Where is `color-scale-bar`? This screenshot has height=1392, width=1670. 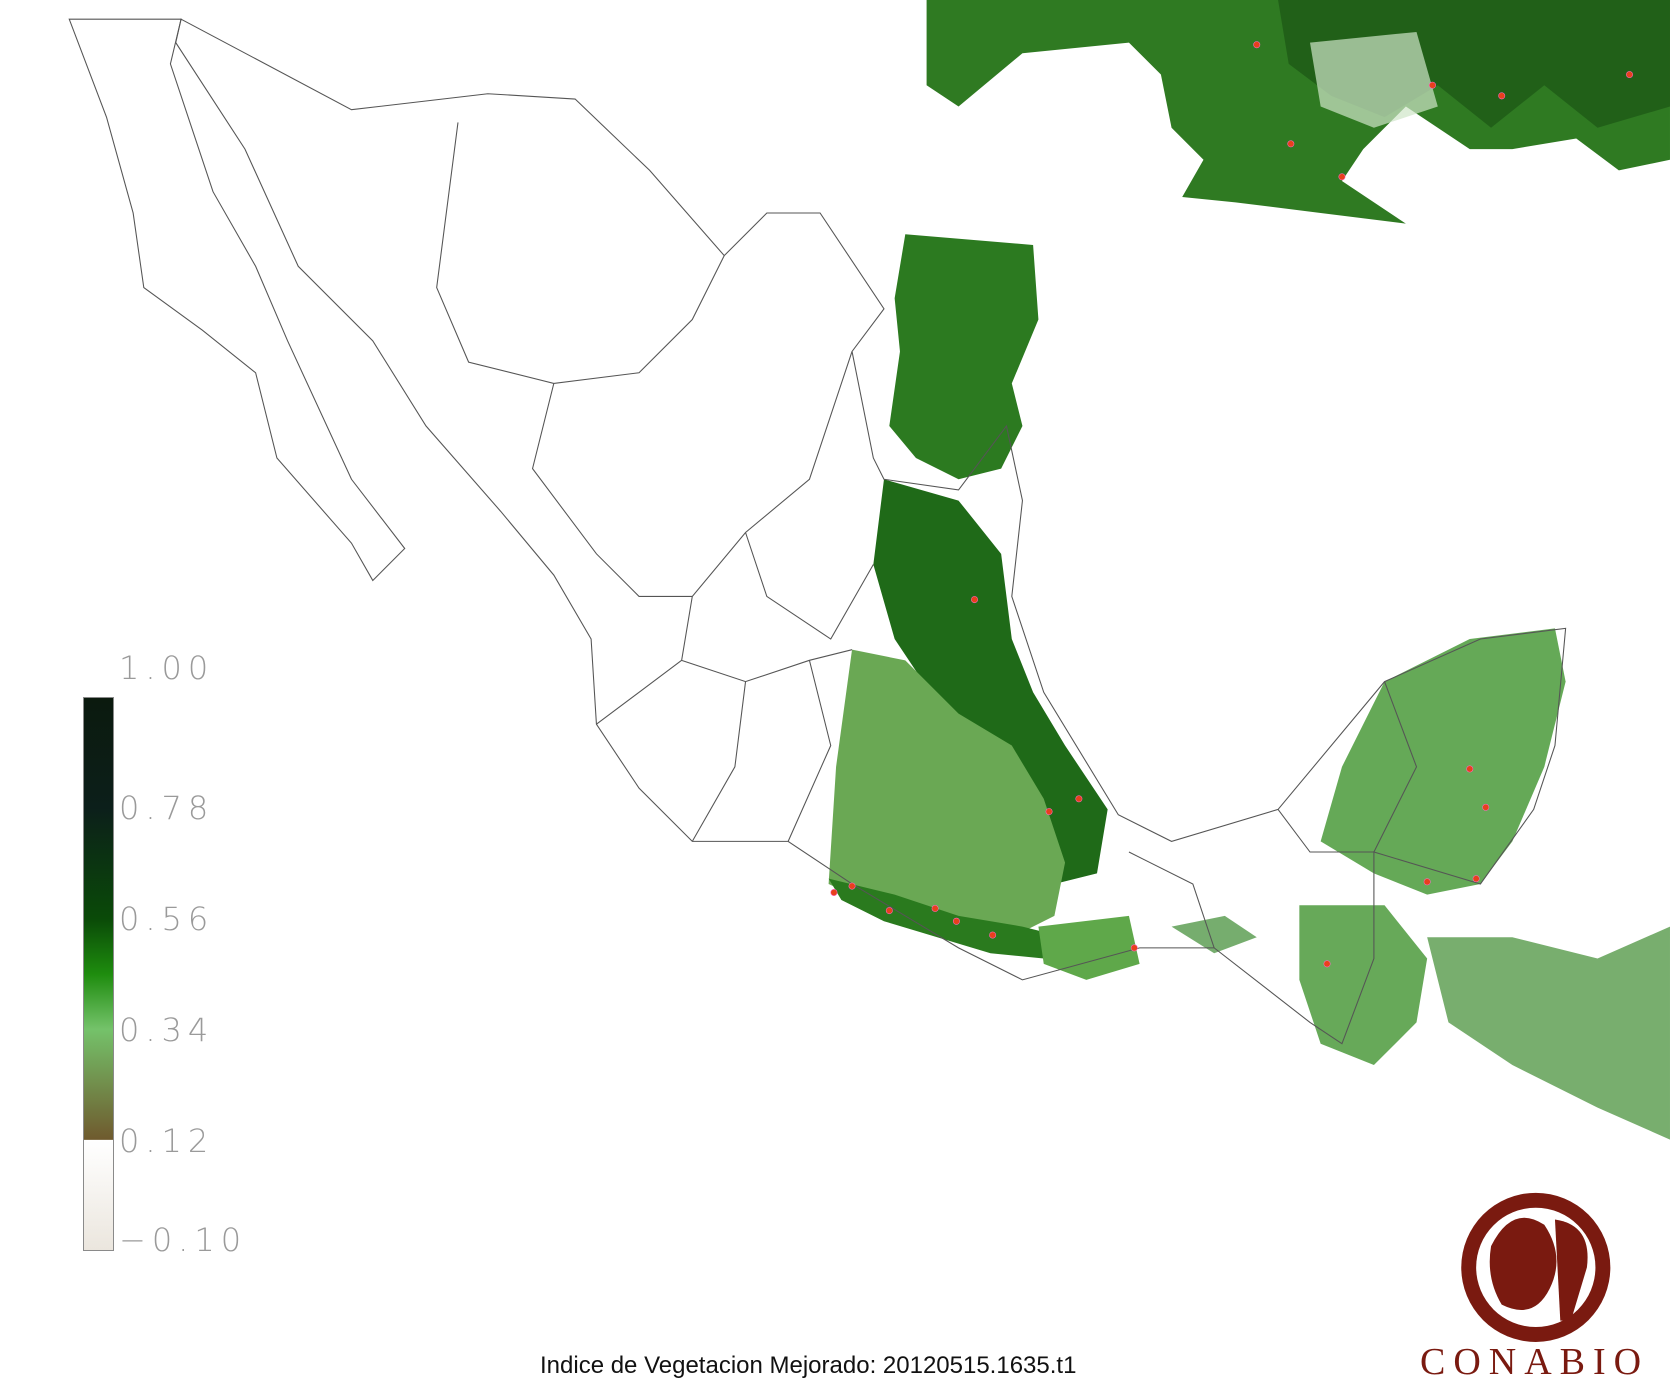
color-scale-bar is located at coordinates (98, 974).